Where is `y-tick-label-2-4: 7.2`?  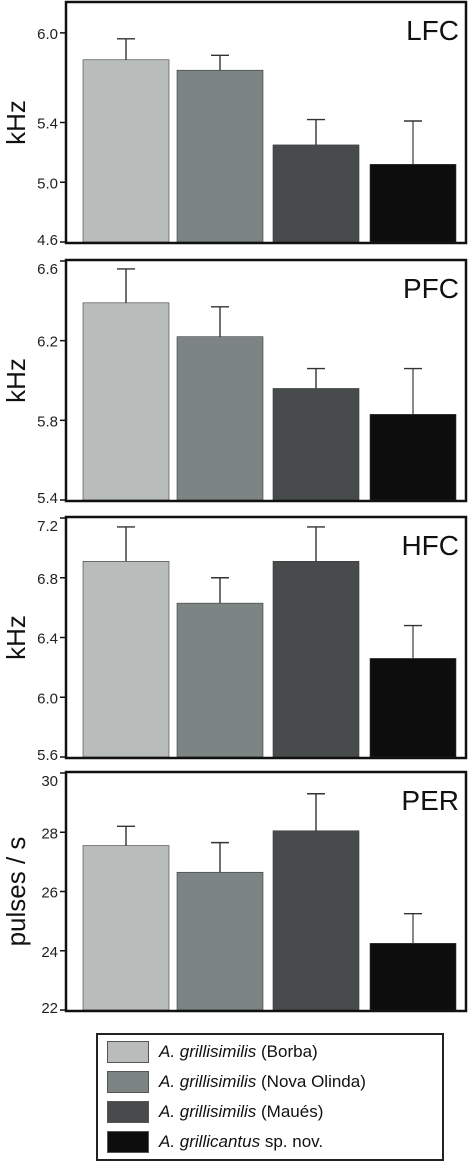 y-tick-label-2-4: 7.2 is located at coordinates (47, 526).